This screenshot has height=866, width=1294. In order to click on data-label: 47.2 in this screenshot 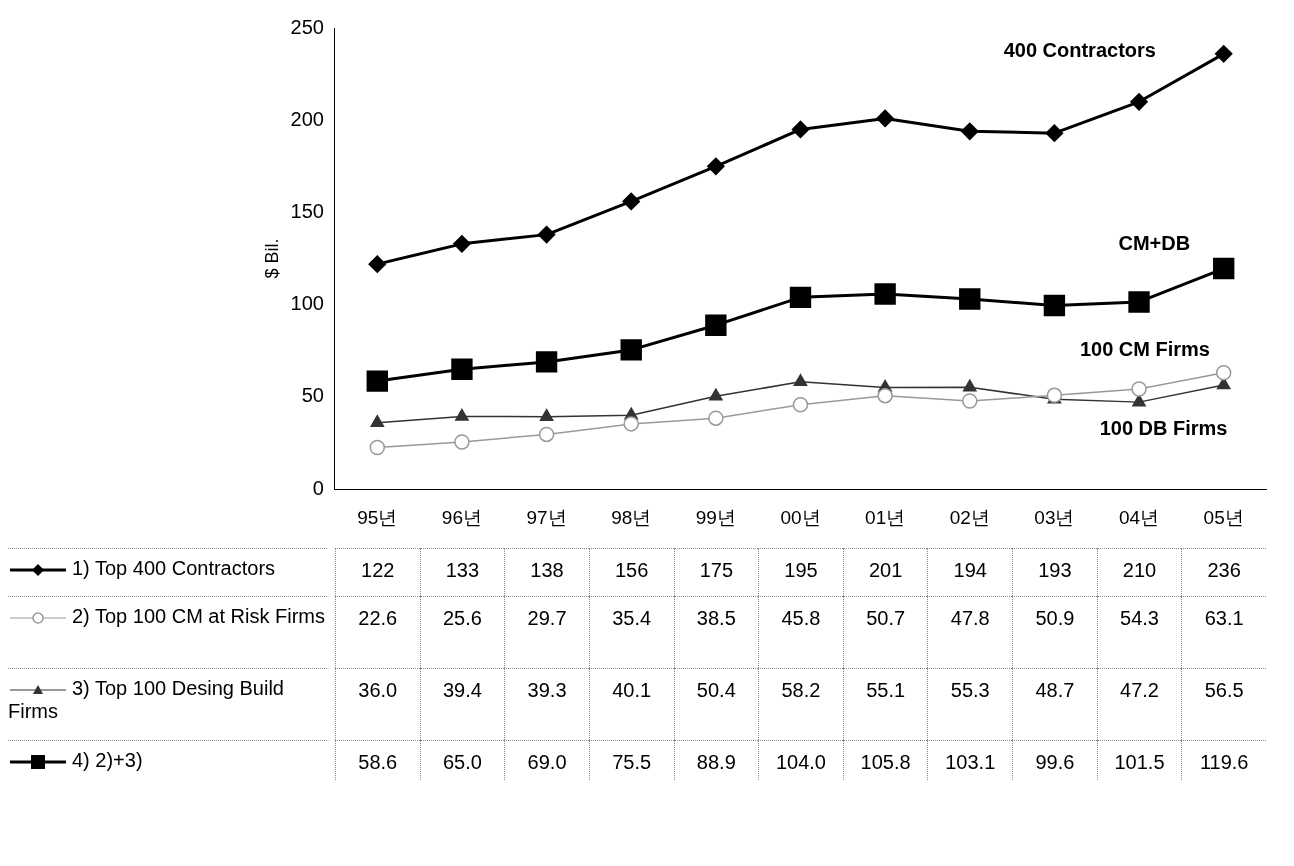, I will do `click(1139, 704)`.